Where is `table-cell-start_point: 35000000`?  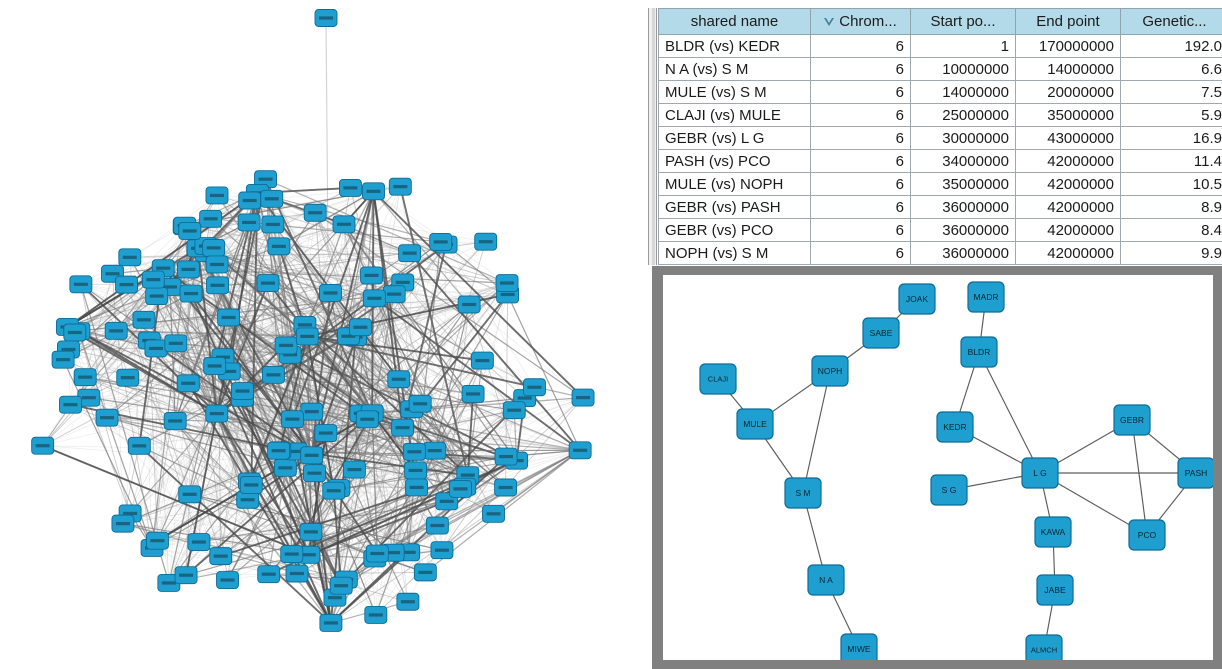 table-cell-start_point: 35000000 is located at coordinates (963, 184).